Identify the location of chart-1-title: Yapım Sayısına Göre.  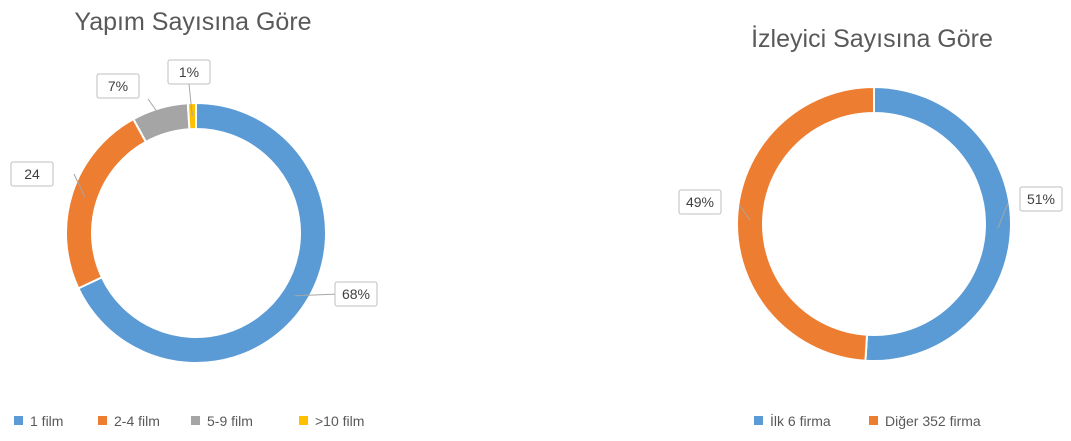
(192, 22).